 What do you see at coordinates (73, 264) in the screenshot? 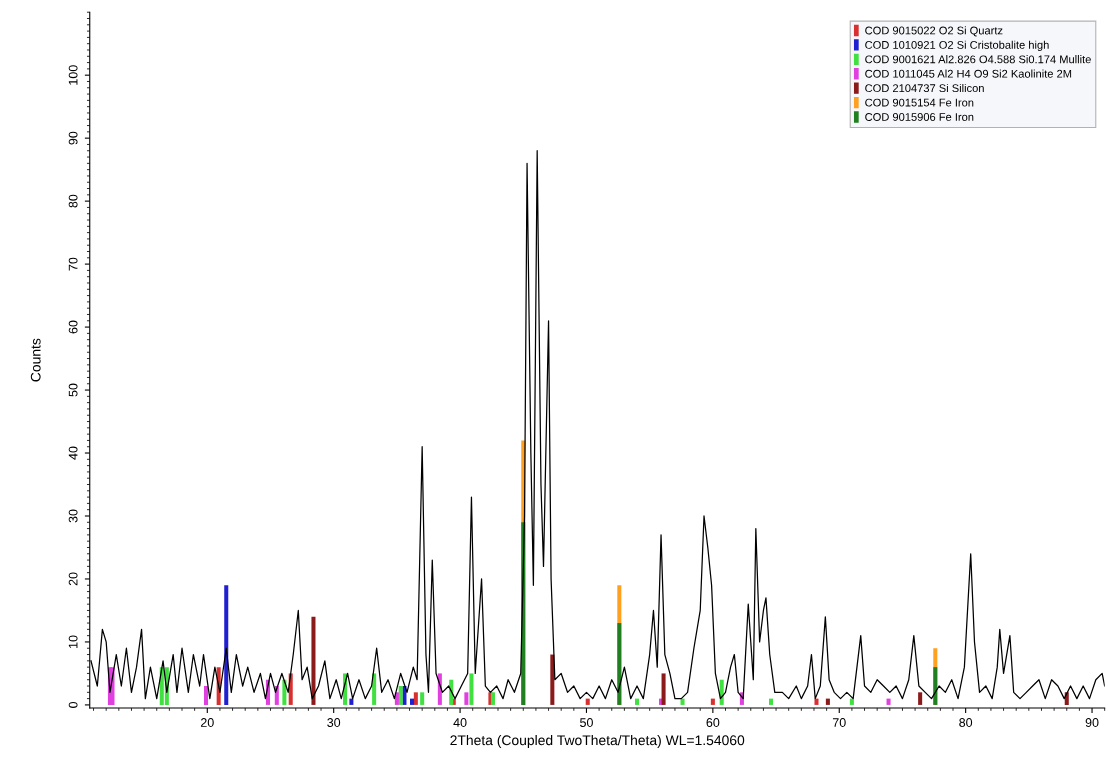
I see `y-tick-label: 70` at bounding box center [73, 264].